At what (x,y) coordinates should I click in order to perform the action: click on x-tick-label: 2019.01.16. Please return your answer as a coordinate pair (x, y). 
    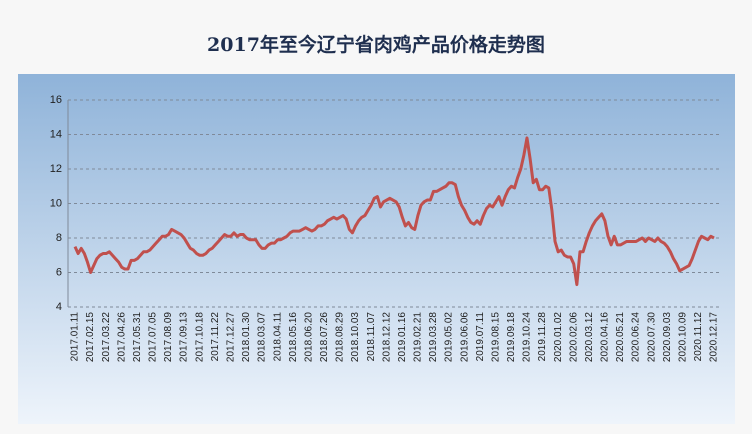
    Looking at the image, I should click on (402, 337).